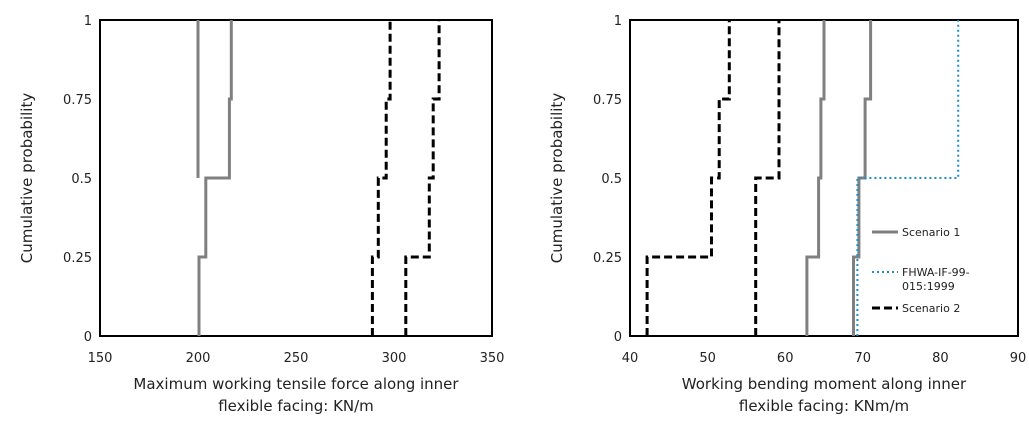 The image size is (1029, 421). I want to click on x-tick-label: 250, so click(296, 358).